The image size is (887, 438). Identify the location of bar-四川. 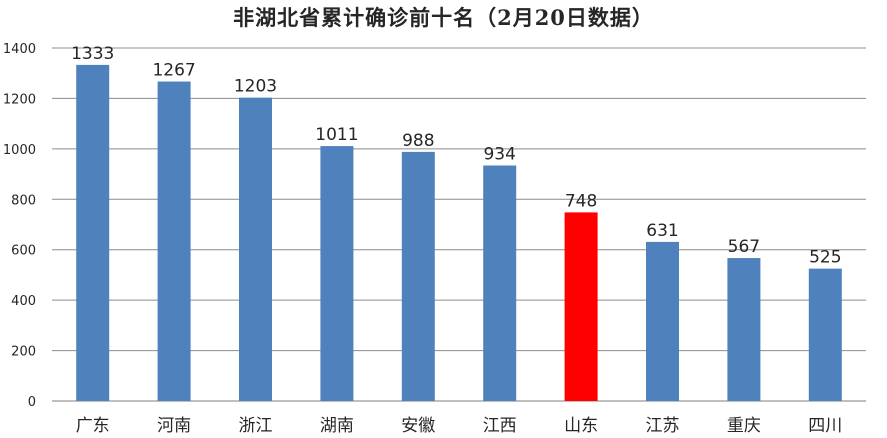
(825, 334).